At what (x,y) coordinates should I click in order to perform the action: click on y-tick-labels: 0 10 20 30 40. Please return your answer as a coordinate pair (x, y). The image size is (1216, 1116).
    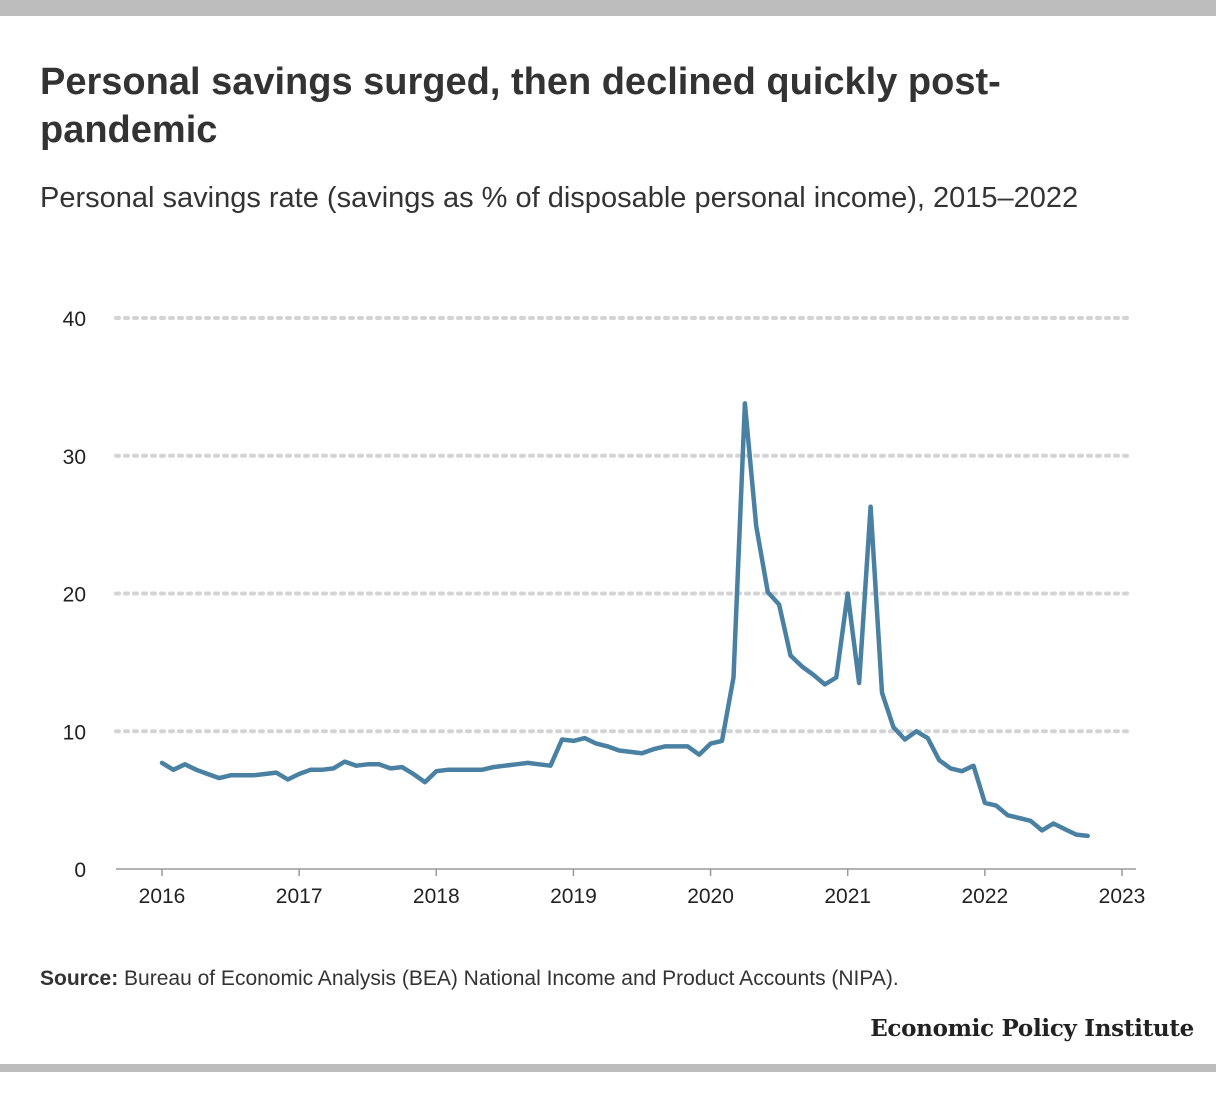
    Looking at the image, I should click on (74, 595).